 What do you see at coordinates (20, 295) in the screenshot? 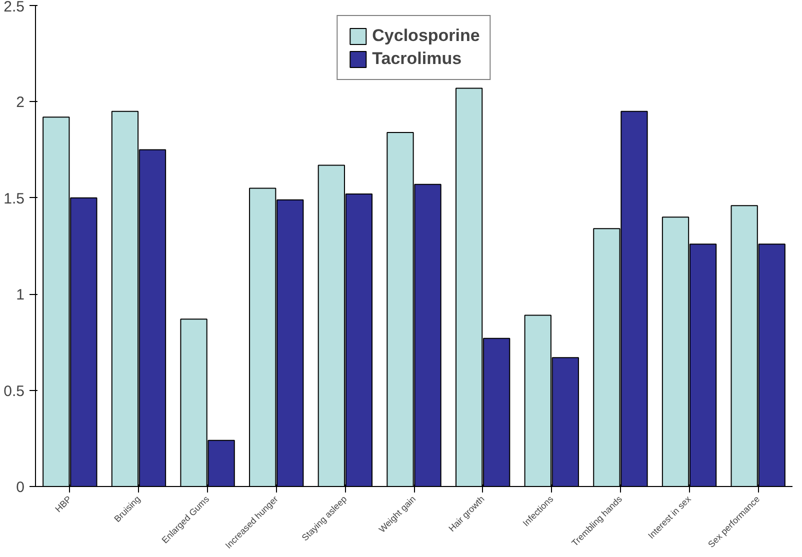
I see `y-tick-label: 1` at bounding box center [20, 295].